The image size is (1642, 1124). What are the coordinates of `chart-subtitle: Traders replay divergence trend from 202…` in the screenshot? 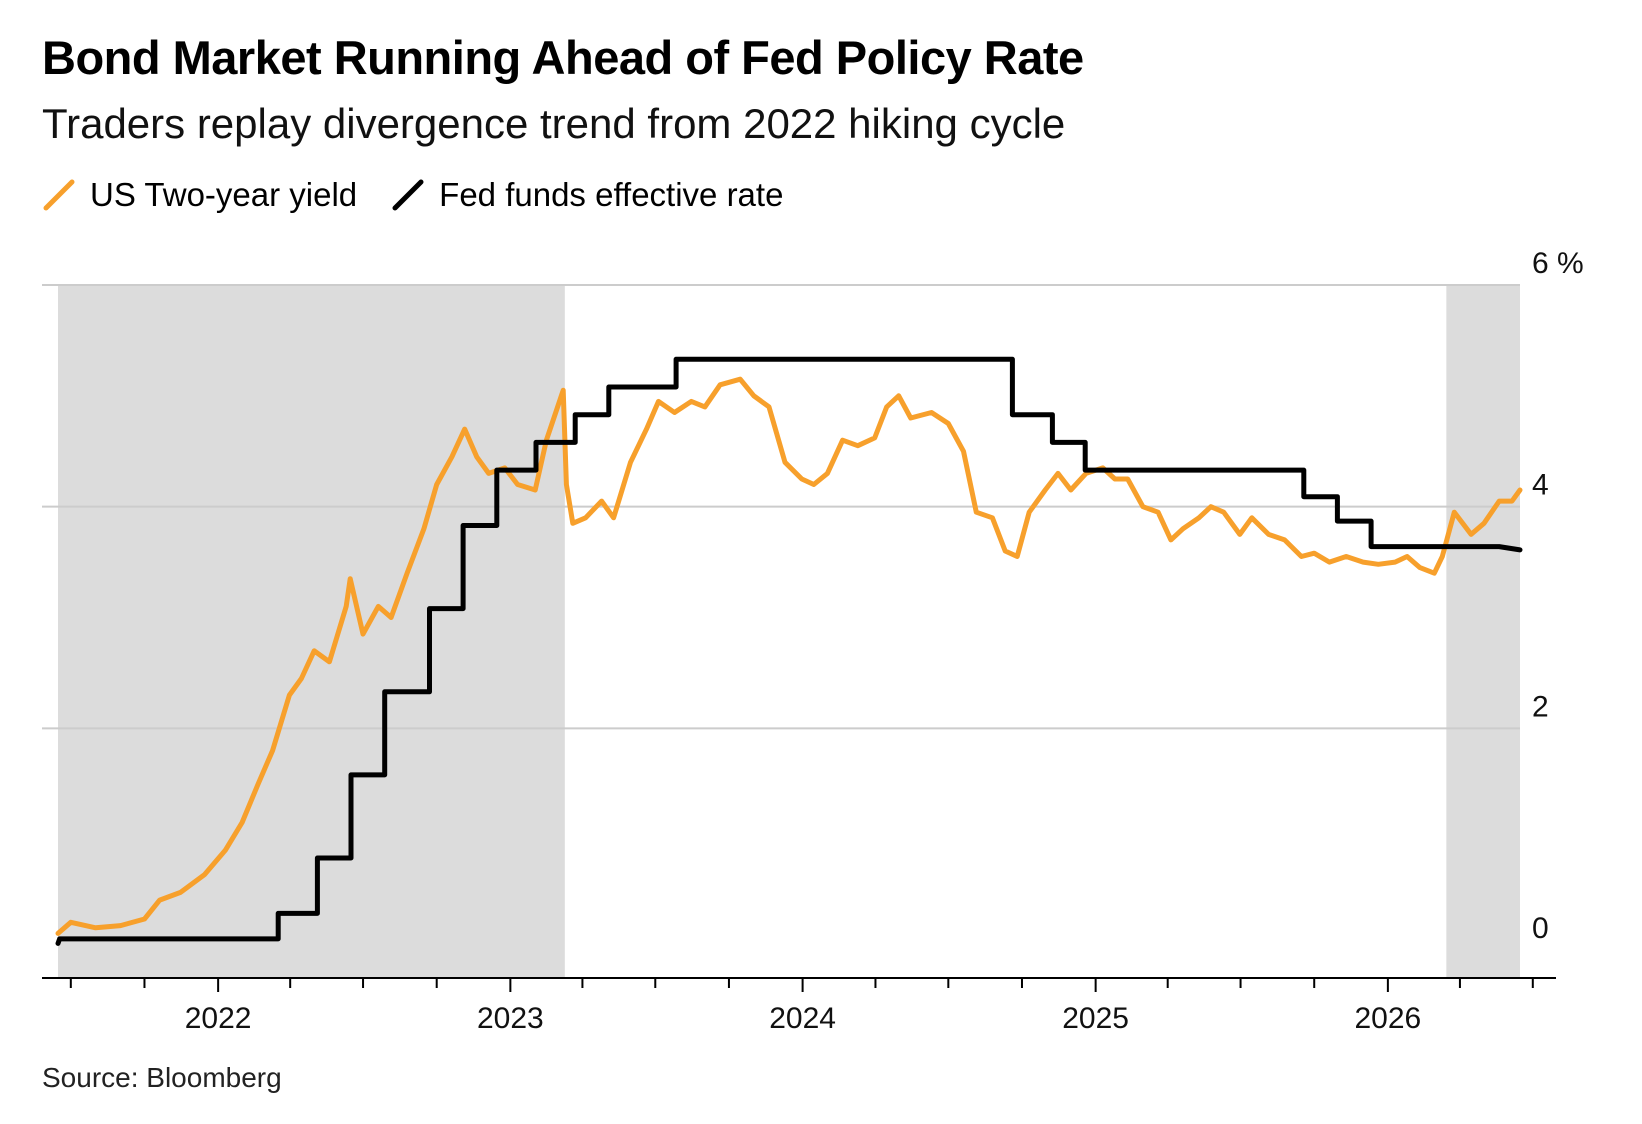 It's located at (554, 123).